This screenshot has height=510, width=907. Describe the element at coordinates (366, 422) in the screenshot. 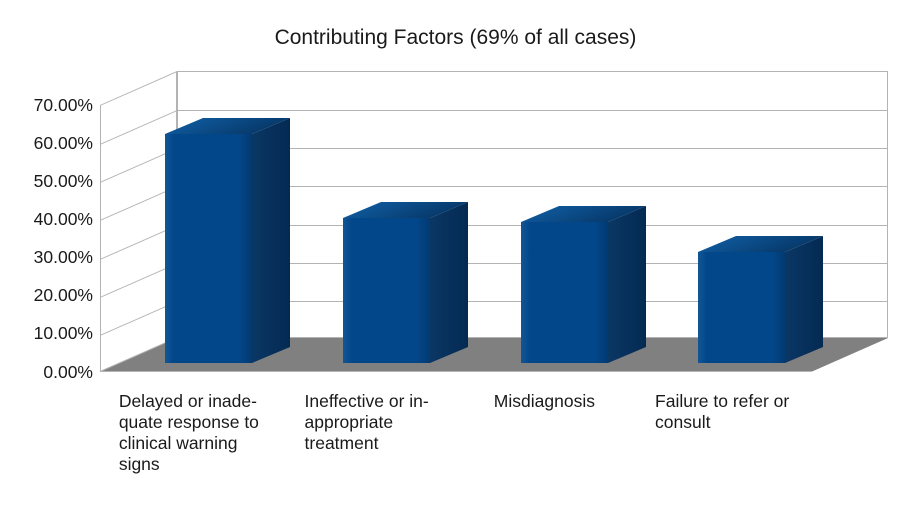

I see `category-label: Ineffective or in- appropriate treatment` at that location.